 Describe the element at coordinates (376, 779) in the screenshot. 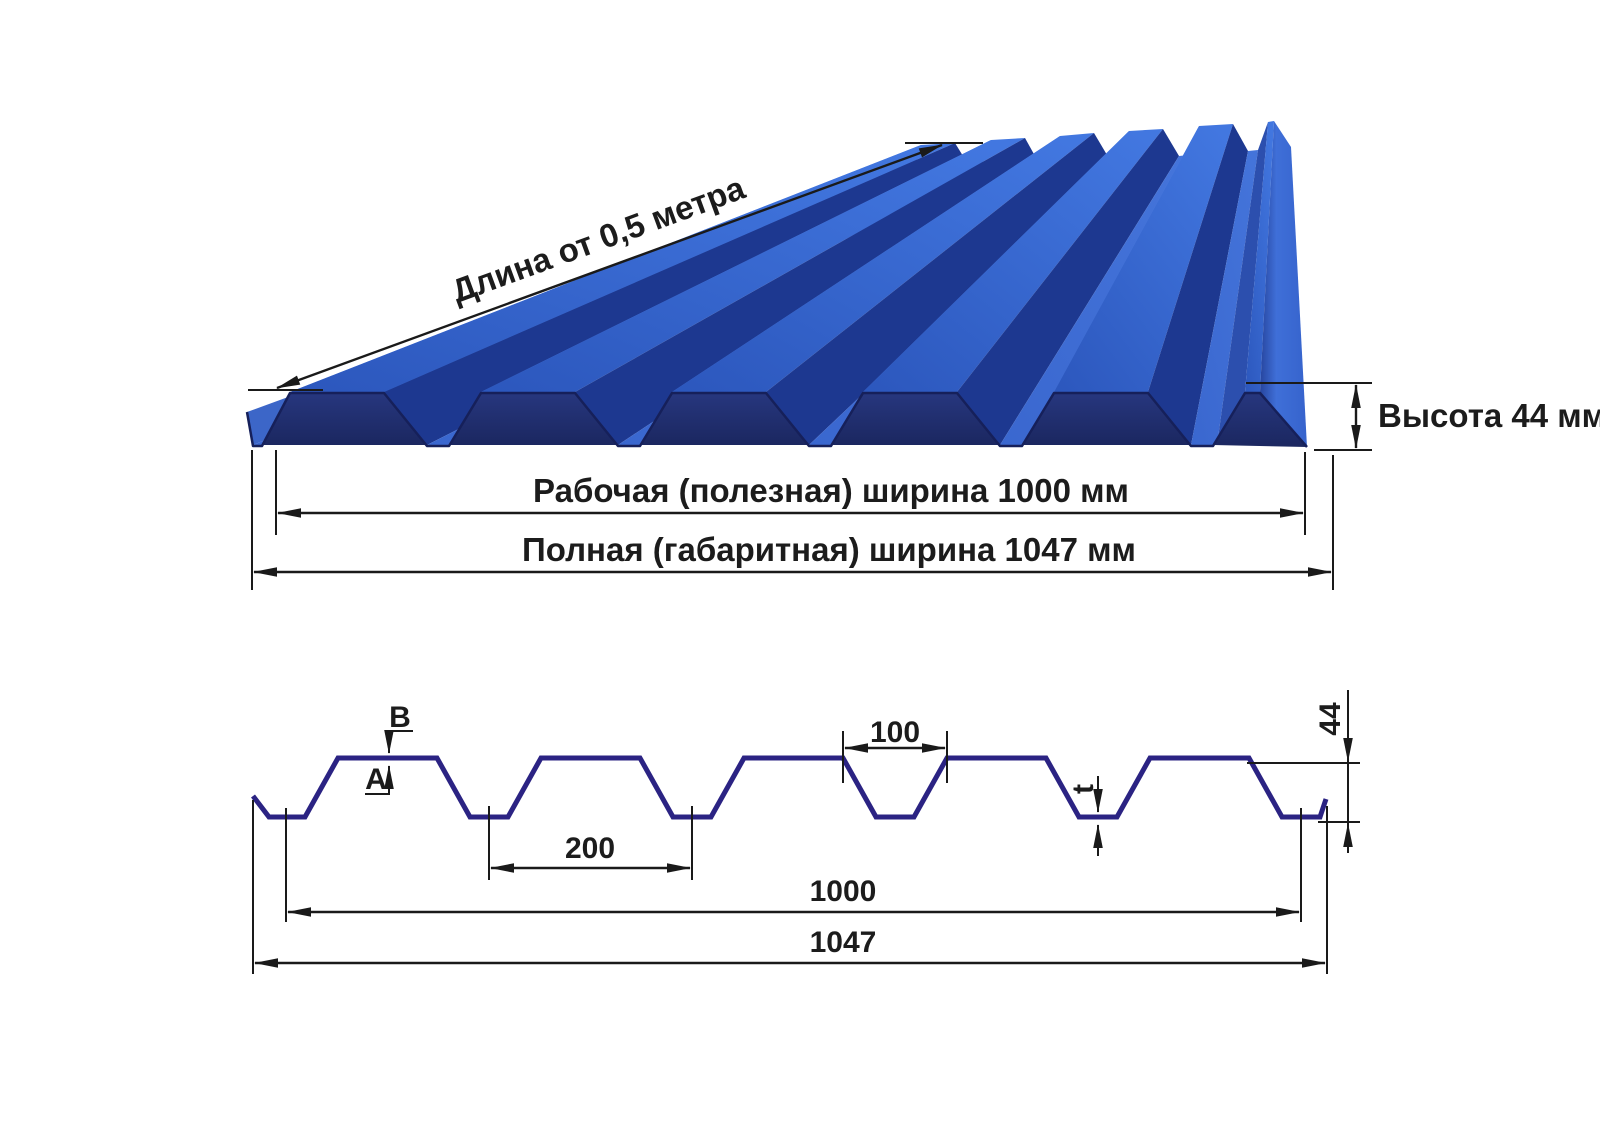

I see `datum-a-label: A` at that location.